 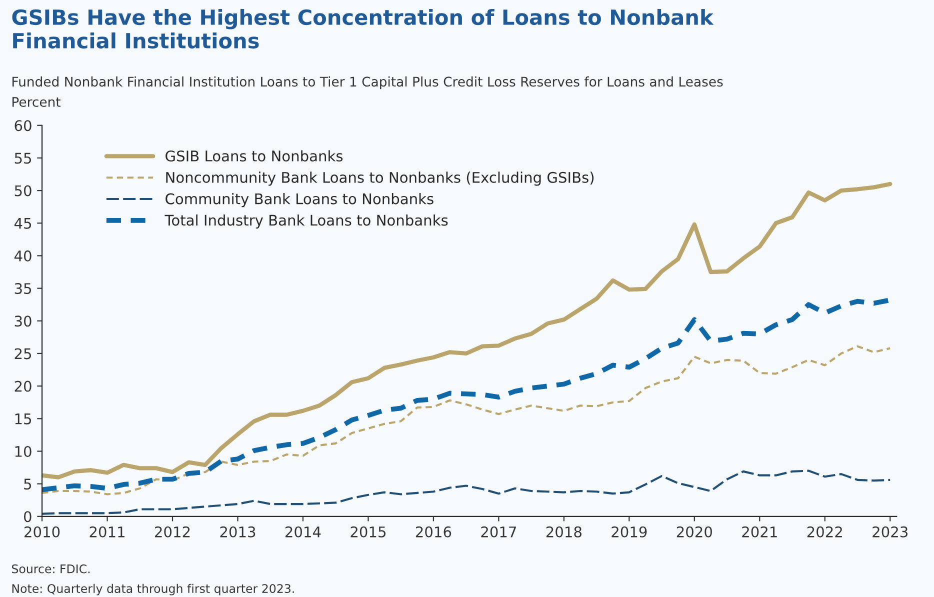 What do you see at coordinates (300, 200) in the screenshot?
I see `legend-label: Community Bank Loans to Nonbanks` at bounding box center [300, 200].